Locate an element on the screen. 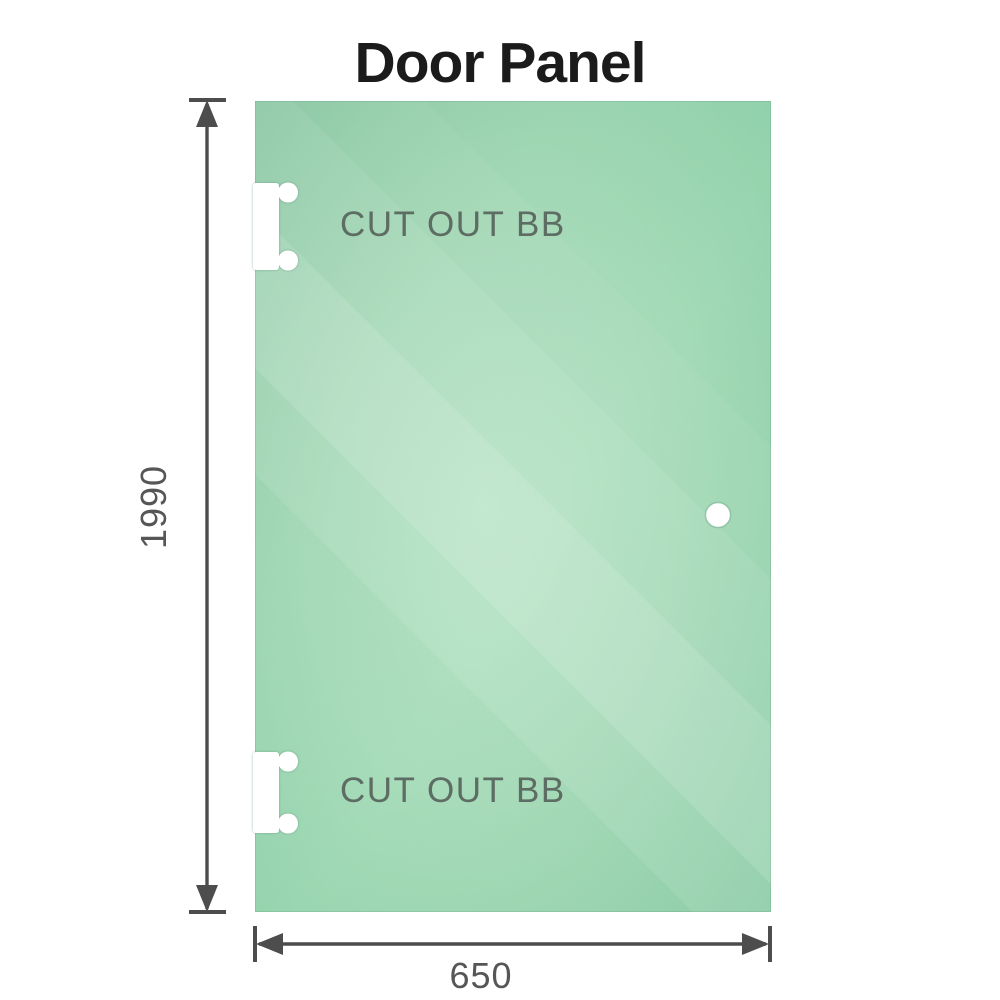  width-dimension-label: 650 is located at coordinates (480, 975).